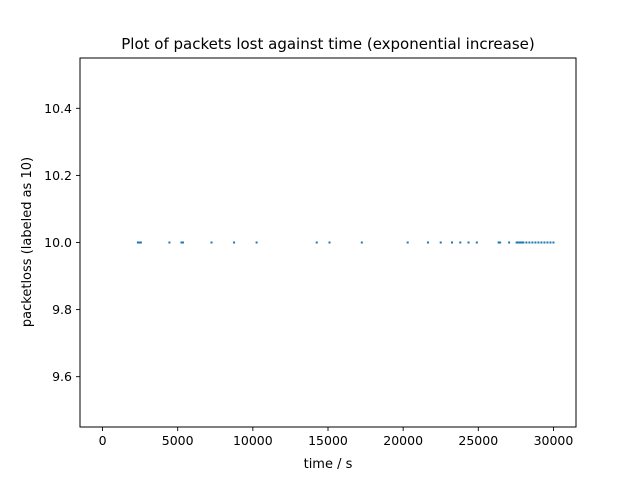  Describe the element at coordinates (27, 242) in the screenshot. I see `y-axis-label: packetloss (labeled as 10)` at that location.